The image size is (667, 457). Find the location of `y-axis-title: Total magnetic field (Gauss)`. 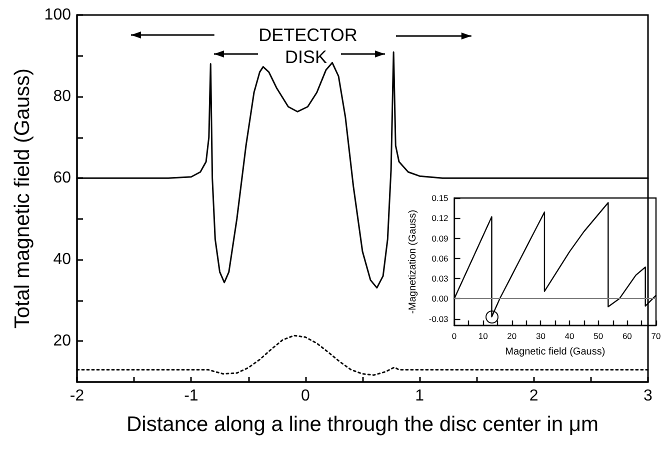

y-axis-title: Total magnetic field (Gauss) is located at coordinates (22, 198).